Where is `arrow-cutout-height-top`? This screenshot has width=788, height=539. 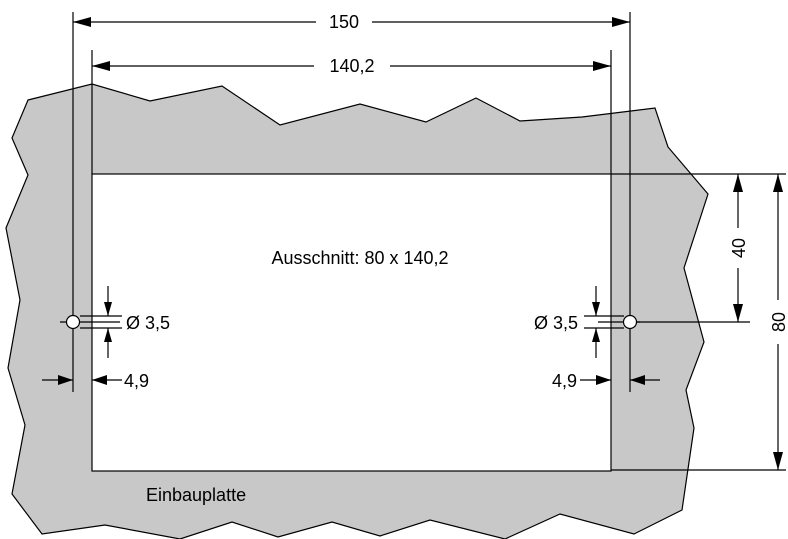
arrow-cutout-height-top is located at coordinates (778, 183).